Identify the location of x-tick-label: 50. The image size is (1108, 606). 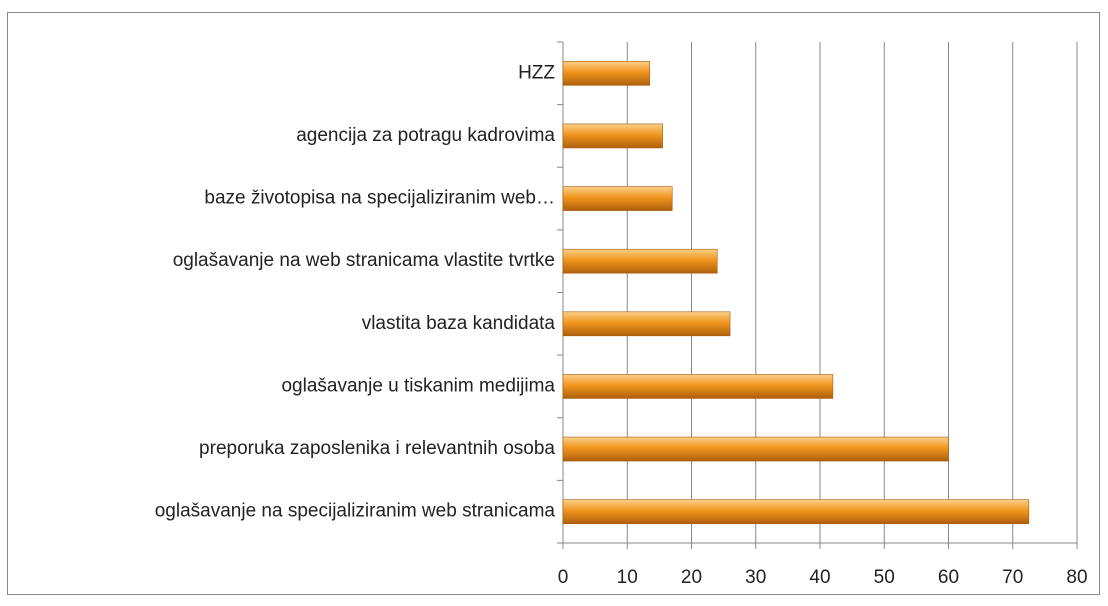
(884, 577).